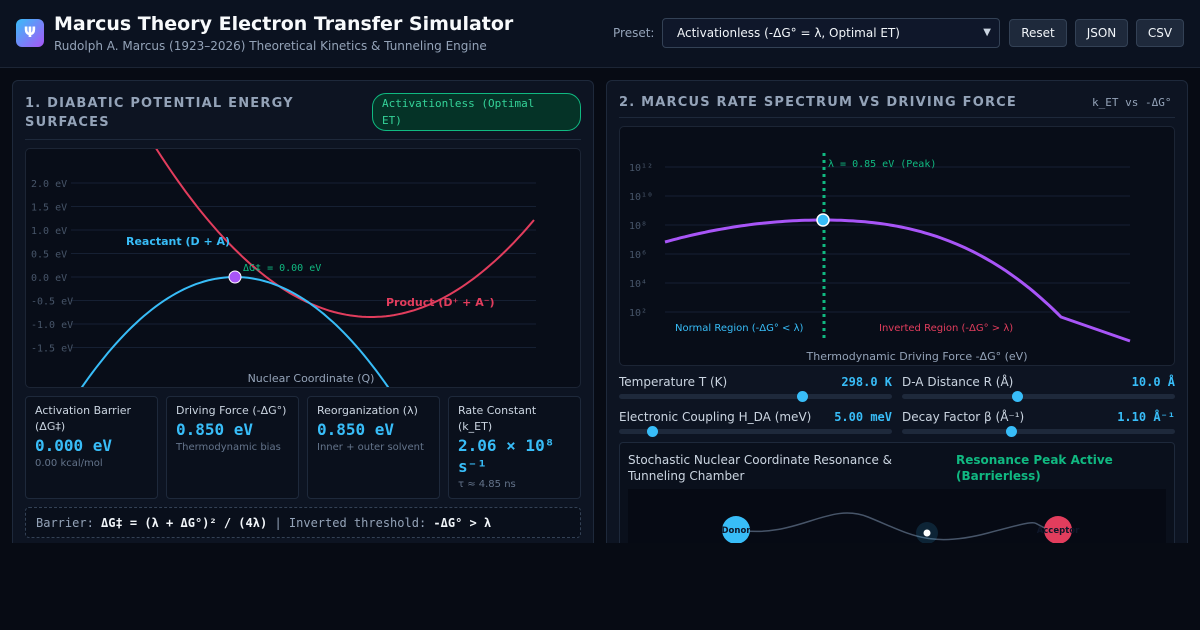 The height and width of the screenshot is (630, 1200). What do you see at coordinates (370, 447) in the screenshot?
I see `stat-sub: Inner + outer solvent` at bounding box center [370, 447].